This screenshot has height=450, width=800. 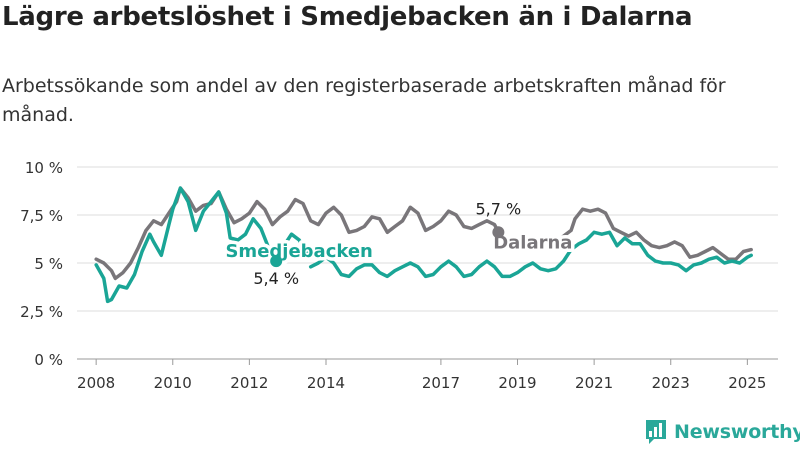 What do you see at coordinates (326, 383) in the screenshot?
I see `x-tick-label: 2014` at bounding box center [326, 383].